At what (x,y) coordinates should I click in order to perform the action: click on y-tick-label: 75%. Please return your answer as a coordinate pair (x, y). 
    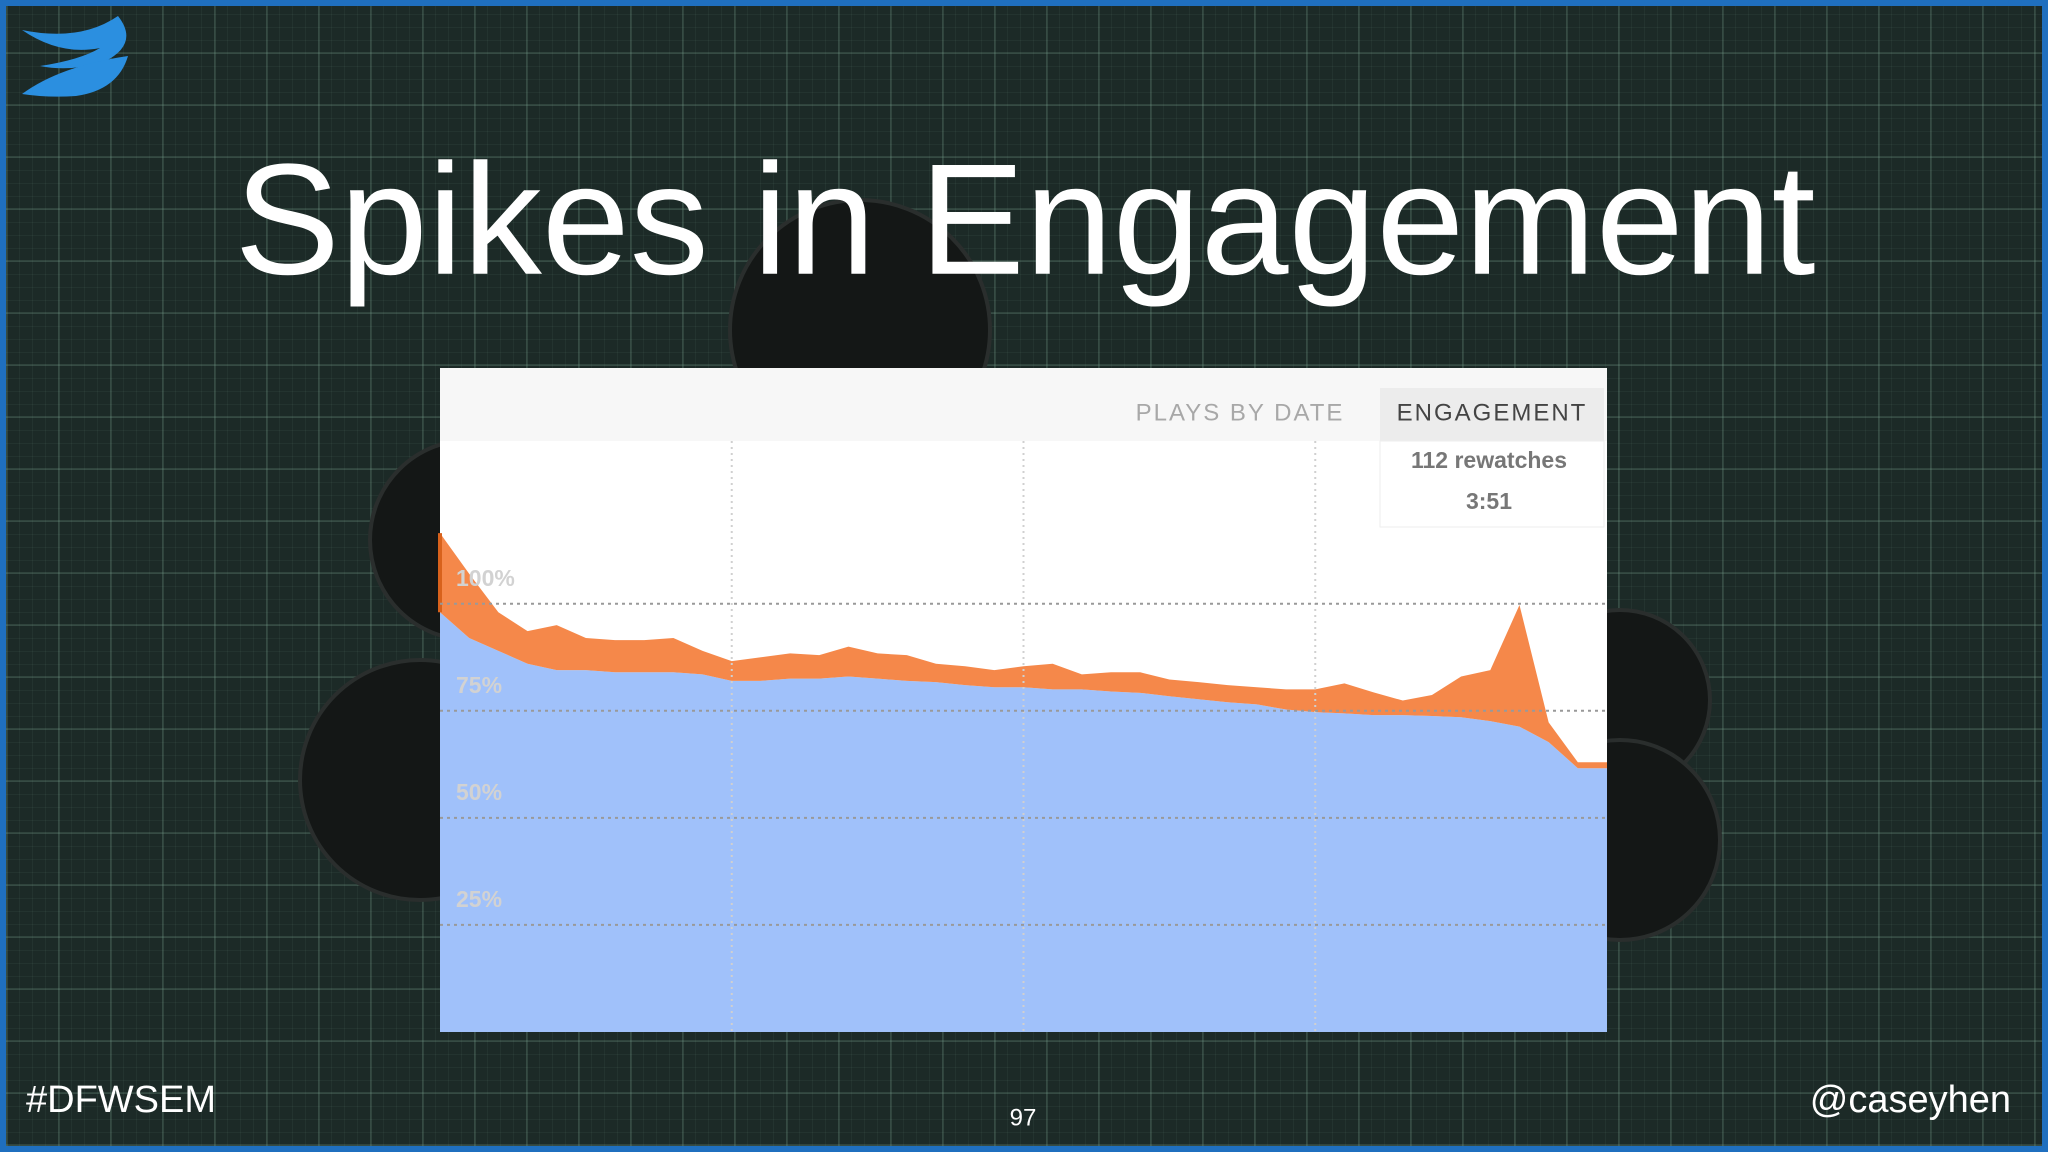
    Looking at the image, I should click on (479, 685).